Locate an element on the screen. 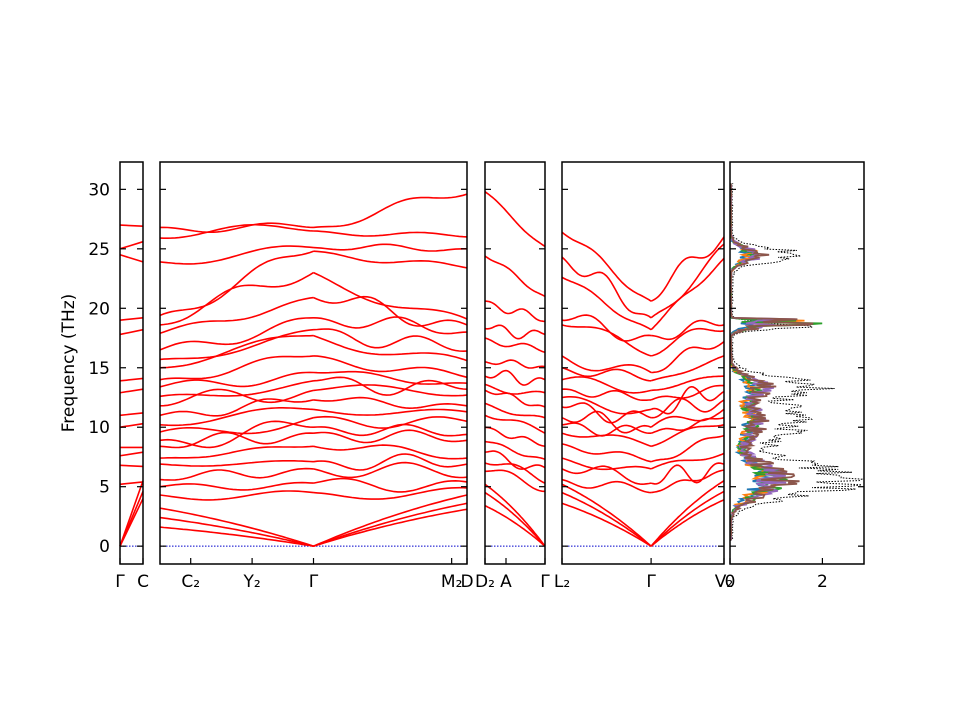 The height and width of the screenshot is (720, 960). total-dos-line is located at coordinates (796, 365).